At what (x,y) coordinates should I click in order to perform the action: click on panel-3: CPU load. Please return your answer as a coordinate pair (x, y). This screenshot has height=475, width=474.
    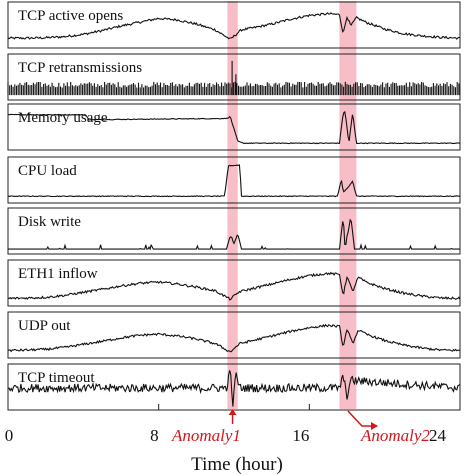
    Looking at the image, I should click on (234, 180).